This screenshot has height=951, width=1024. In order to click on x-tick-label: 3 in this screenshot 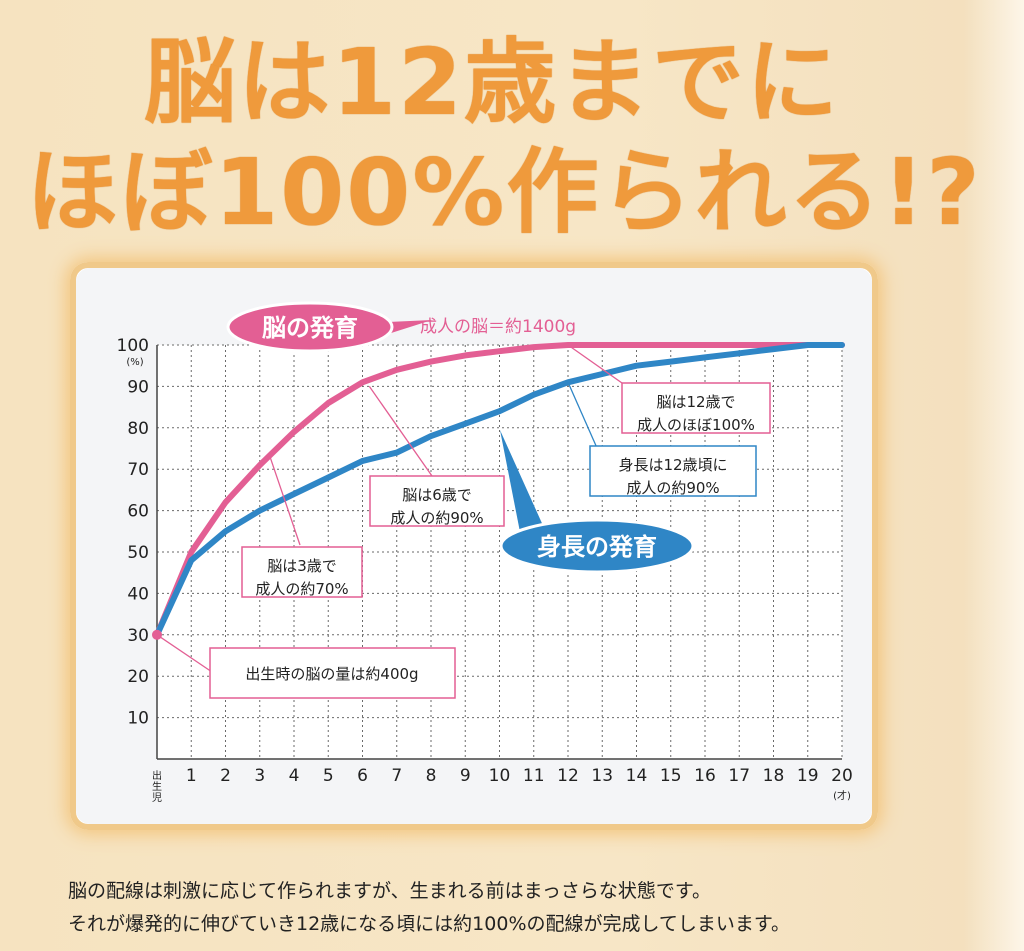, I will do `click(259, 776)`.